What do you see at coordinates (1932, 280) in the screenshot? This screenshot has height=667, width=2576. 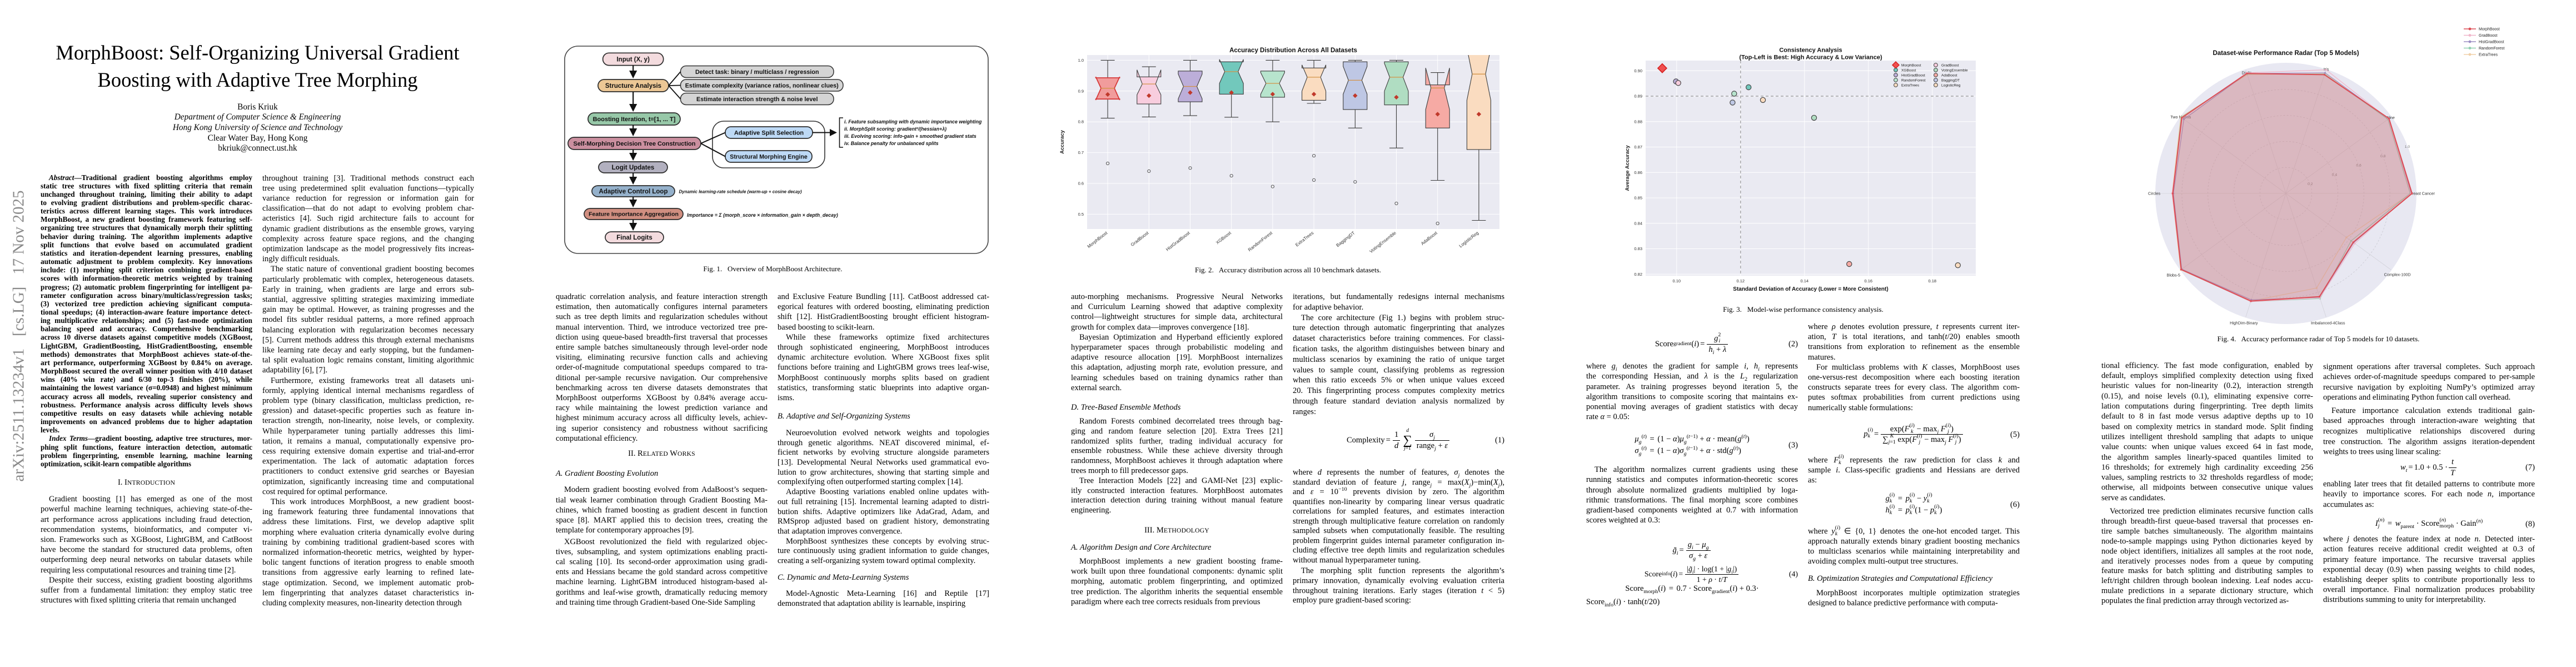 I see `svg-text: 0.18` at bounding box center [1932, 280].